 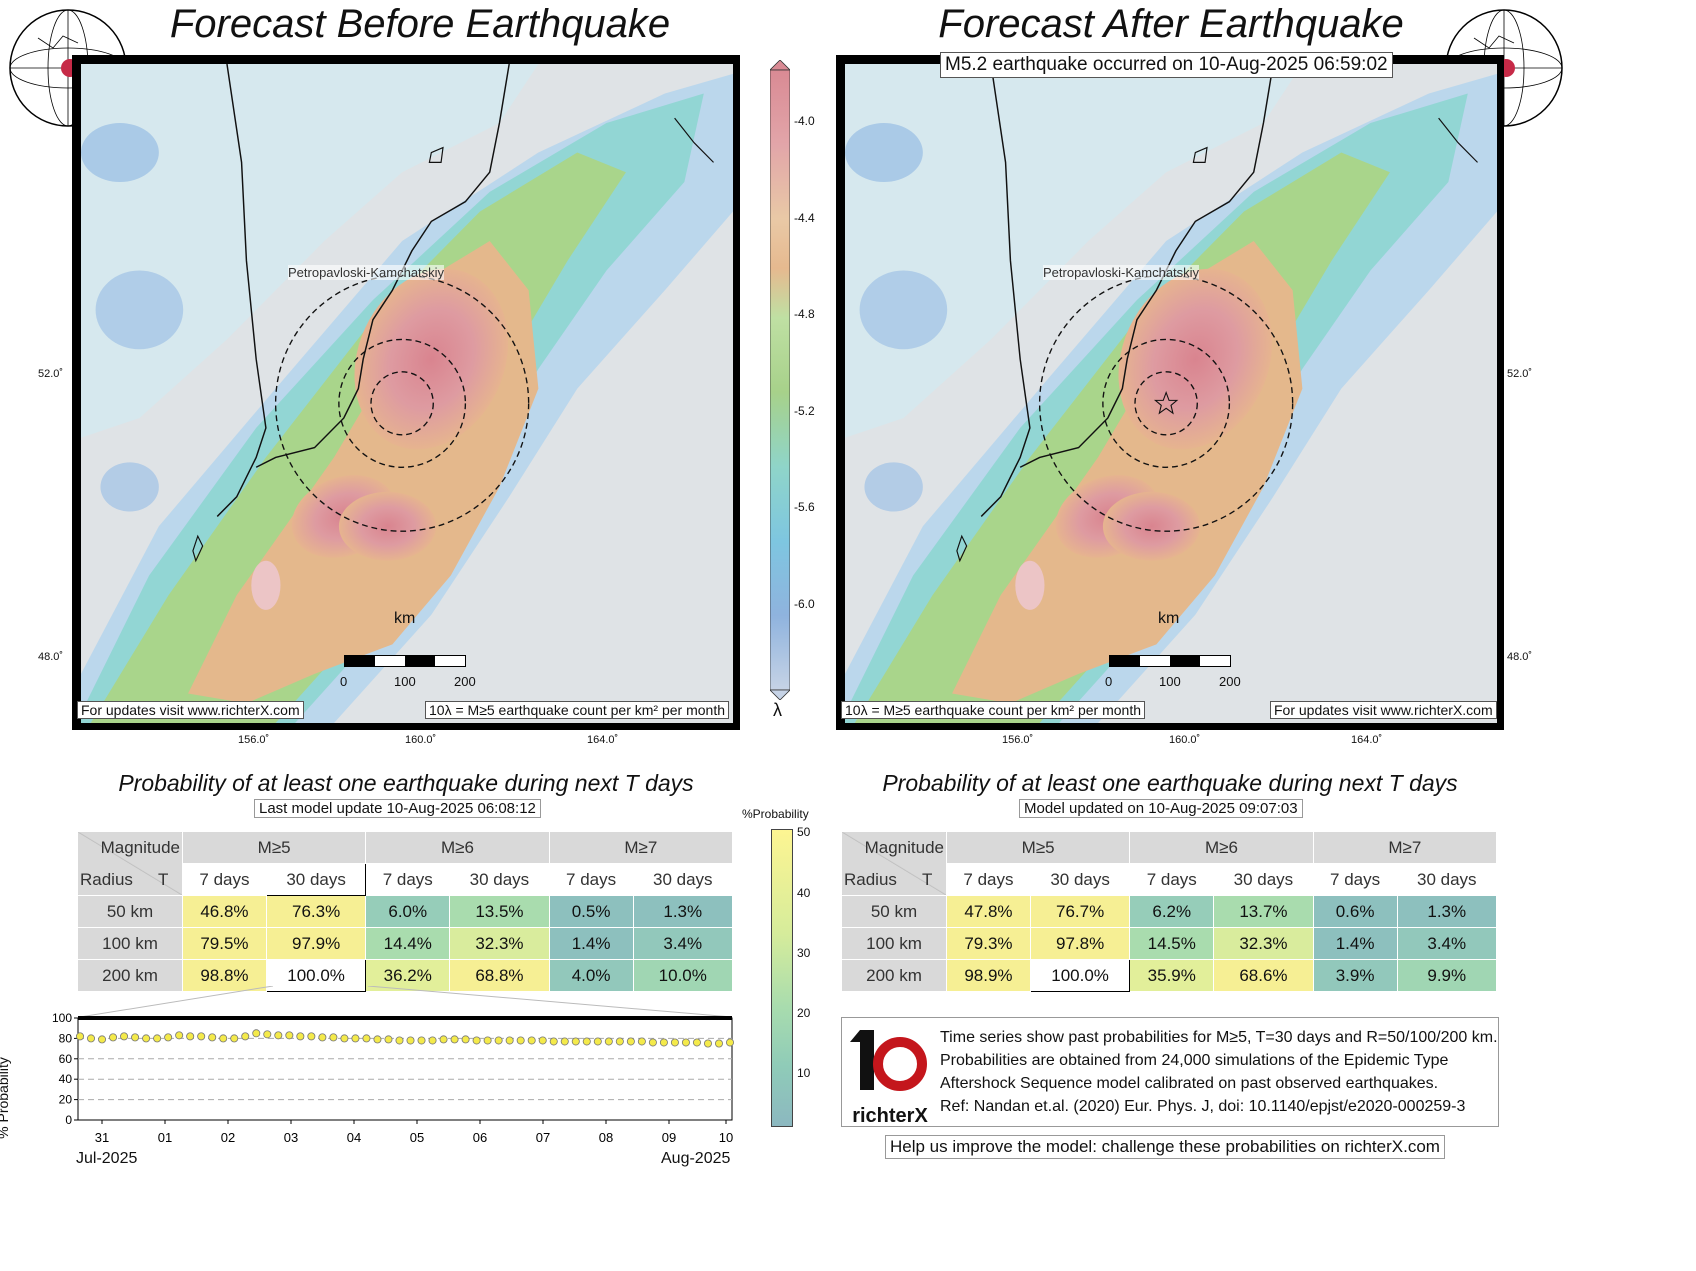 I want to click on left-scale-tick-200: 200, so click(x=465, y=681).